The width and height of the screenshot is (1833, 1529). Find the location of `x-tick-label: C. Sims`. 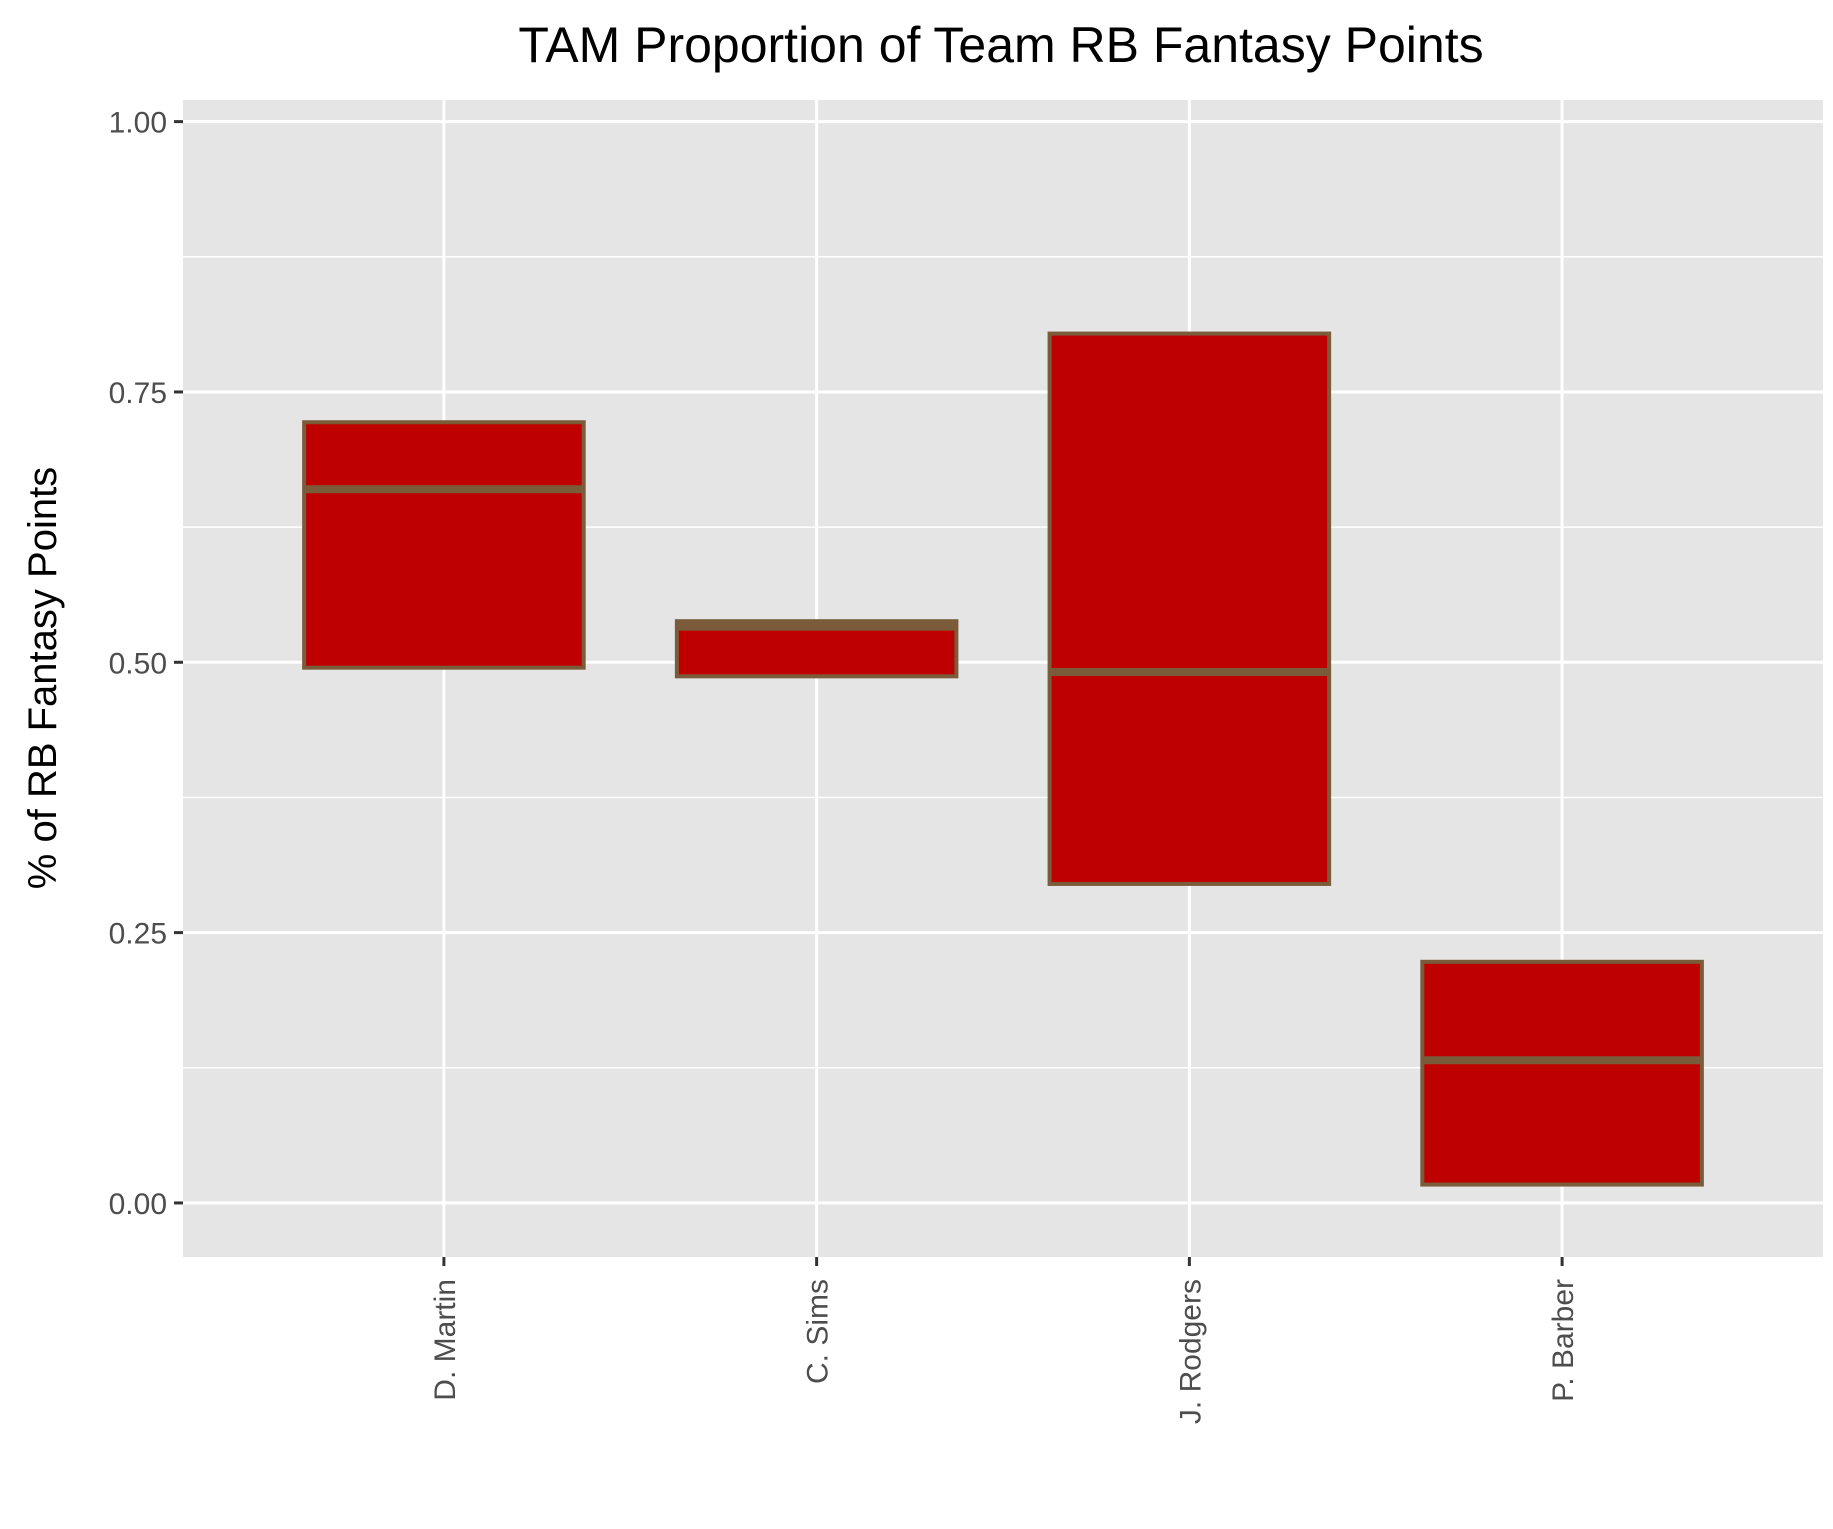

x-tick-label: C. Sims is located at coordinates (818, 1331).